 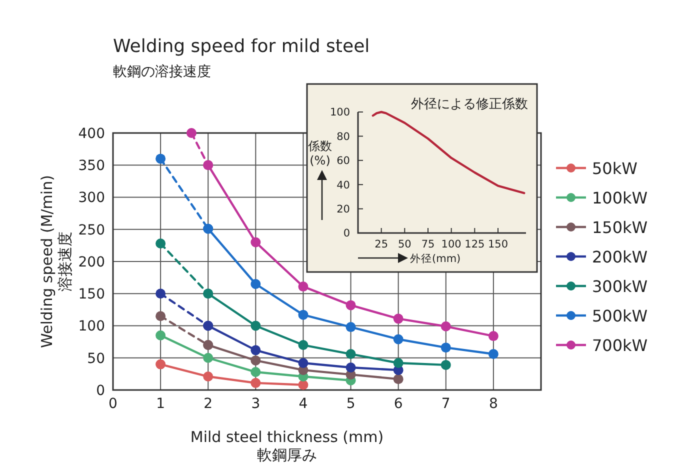 What do you see at coordinates (445, 404) in the screenshot?
I see `x-tick-label: 7` at bounding box center [445, 404].